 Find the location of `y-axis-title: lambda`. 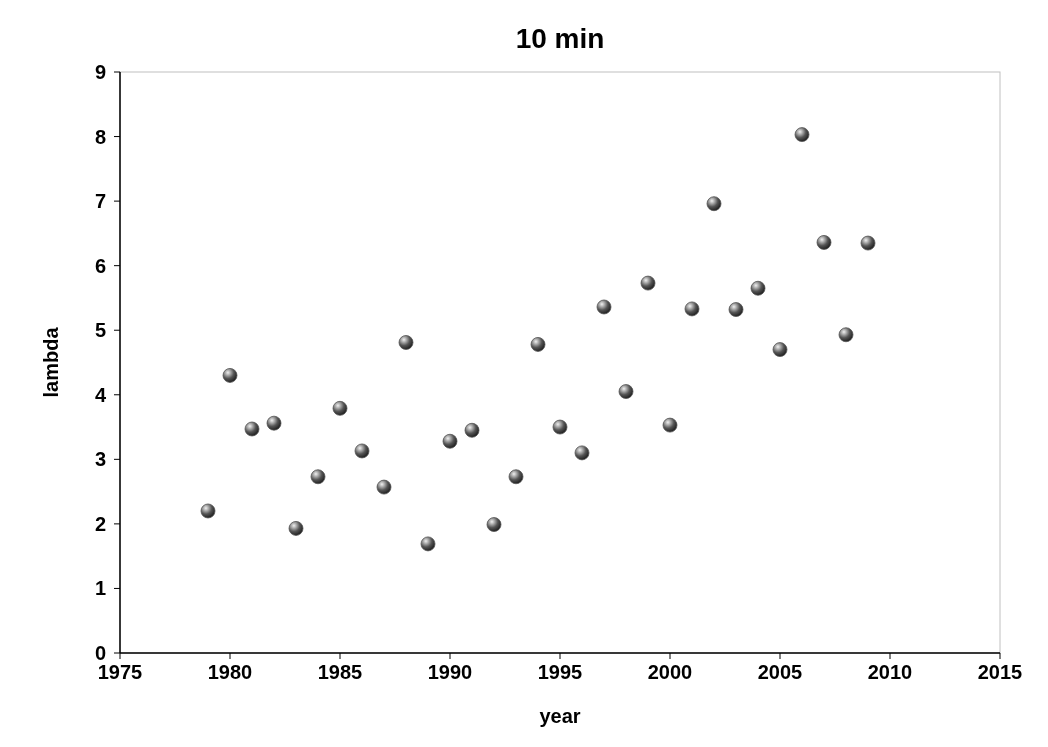

y-axis-title: lambda is located at coordinates (51, 362).